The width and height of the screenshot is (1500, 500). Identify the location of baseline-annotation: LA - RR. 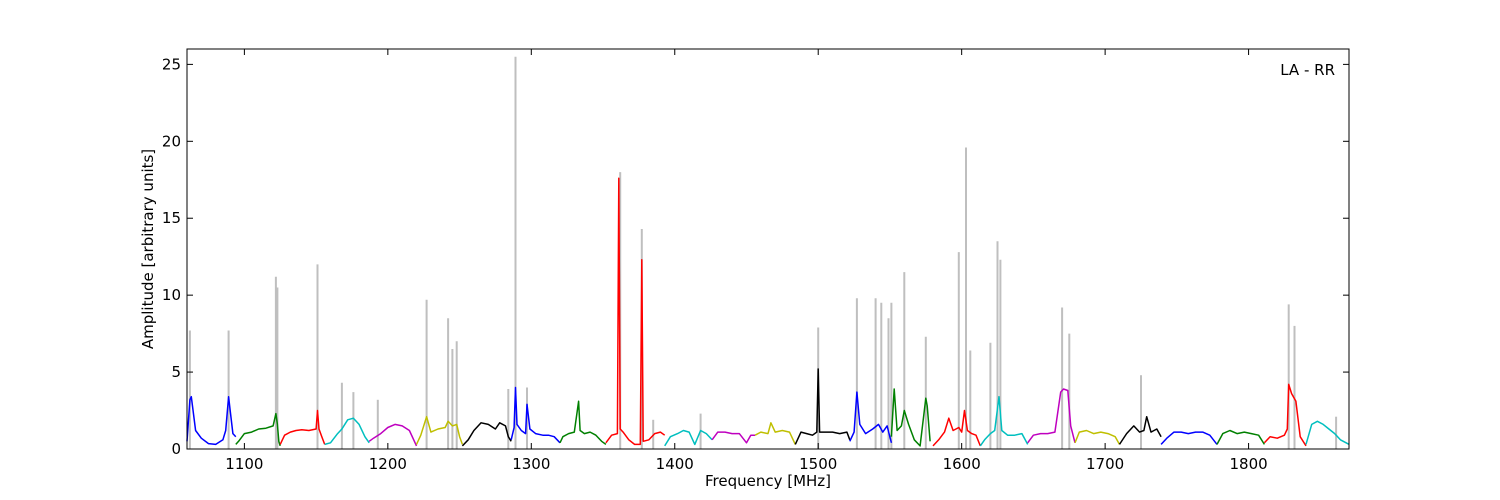
(1307, 70).